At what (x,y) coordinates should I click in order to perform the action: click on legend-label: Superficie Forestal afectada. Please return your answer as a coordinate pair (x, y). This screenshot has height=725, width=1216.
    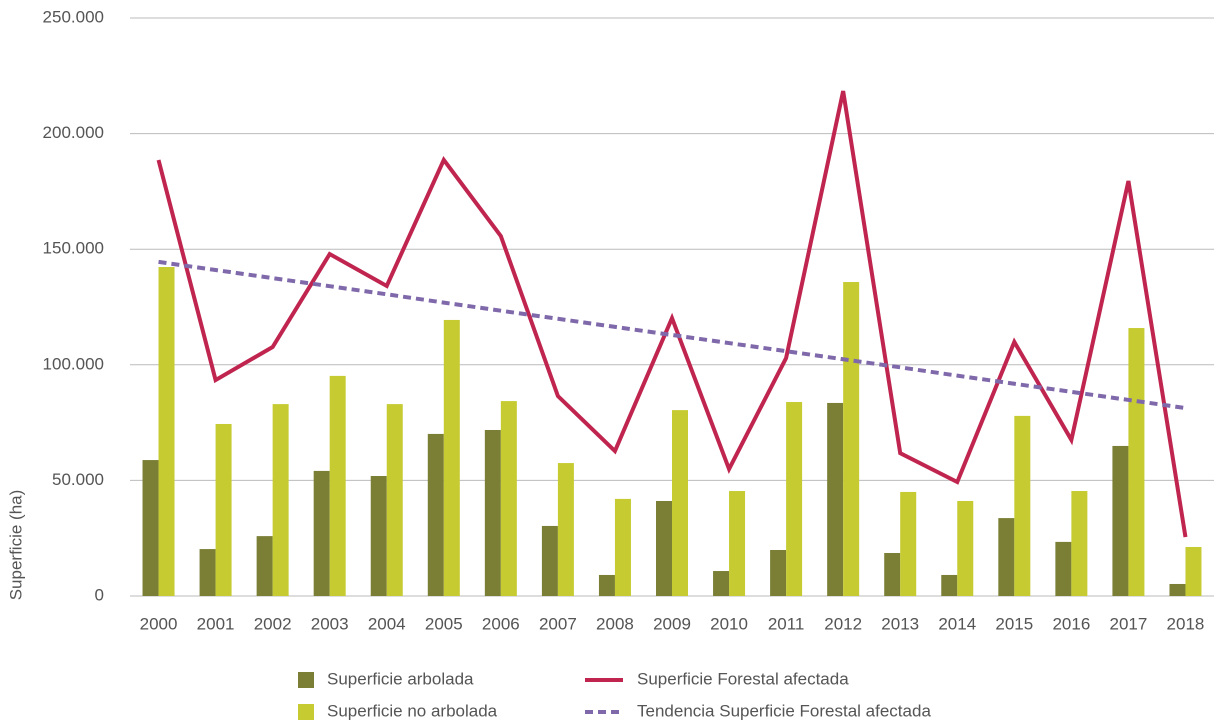
    Looking at the image, I should click on (743, 678).